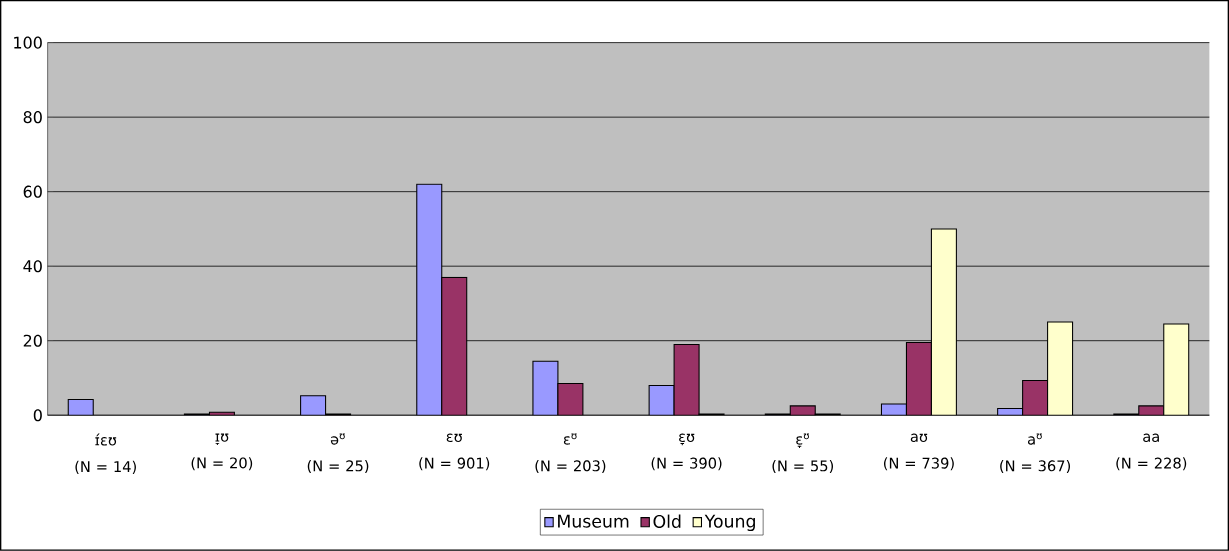 This screenshot has height=551, width=1229. Describe the element at coordinates (222, 452) in the screenshot. I see `x-tick-label: ɪ̞ʊ (N = 20)` at that location.